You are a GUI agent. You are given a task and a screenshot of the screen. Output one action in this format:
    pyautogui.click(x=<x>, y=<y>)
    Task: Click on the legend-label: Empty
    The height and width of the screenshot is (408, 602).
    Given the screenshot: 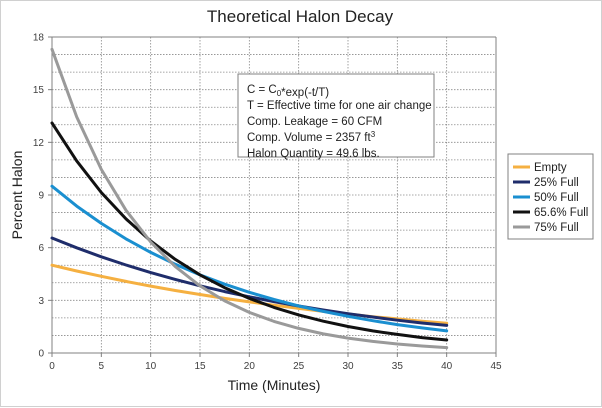 What is the action you would take?
    pyautogui.click(x=550, y=168)
    